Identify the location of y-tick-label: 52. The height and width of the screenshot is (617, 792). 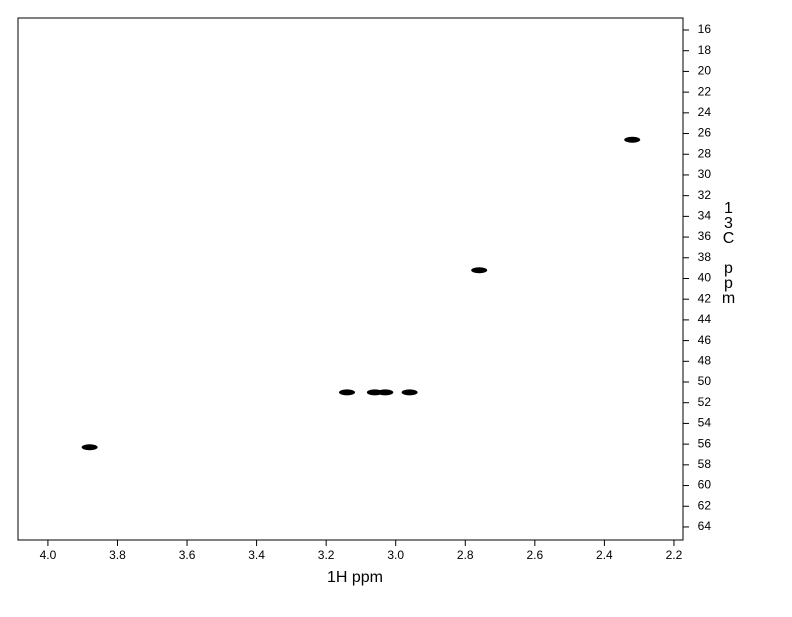
(705, 402).